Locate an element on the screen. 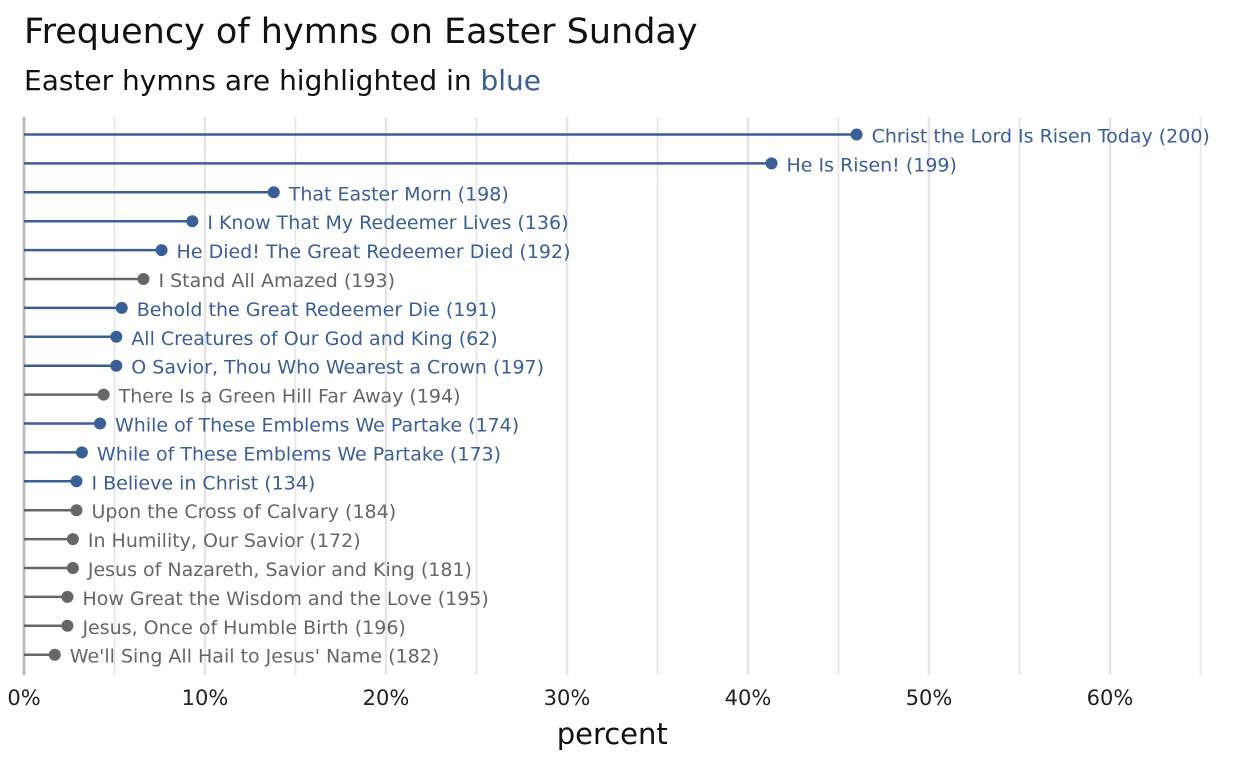  lollipop-item: O Savior, Thou Who Wearest a Crown (197) is located at coordinates (284, 368).